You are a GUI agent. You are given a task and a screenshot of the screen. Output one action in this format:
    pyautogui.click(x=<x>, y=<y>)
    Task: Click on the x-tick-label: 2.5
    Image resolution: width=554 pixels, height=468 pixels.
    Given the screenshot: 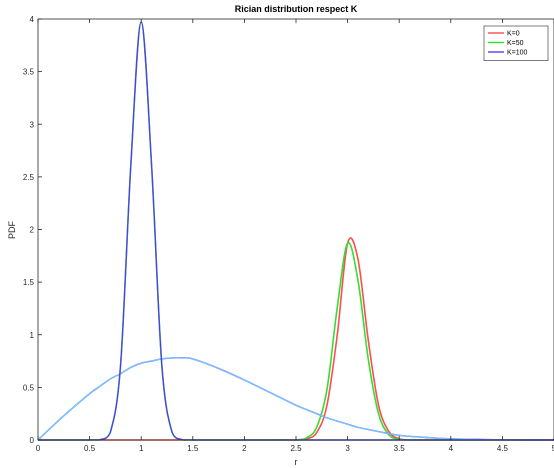 What is the action you would take?
    pyautogui.click(x=296, y=448)
    